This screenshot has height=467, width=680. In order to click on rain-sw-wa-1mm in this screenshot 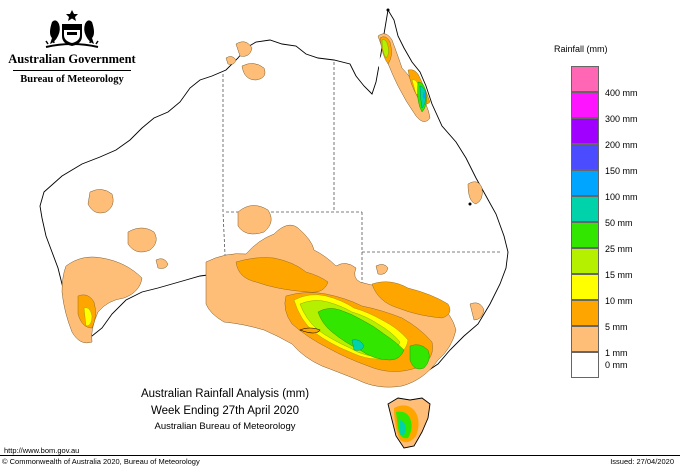, I will do `click(102, 300)`.